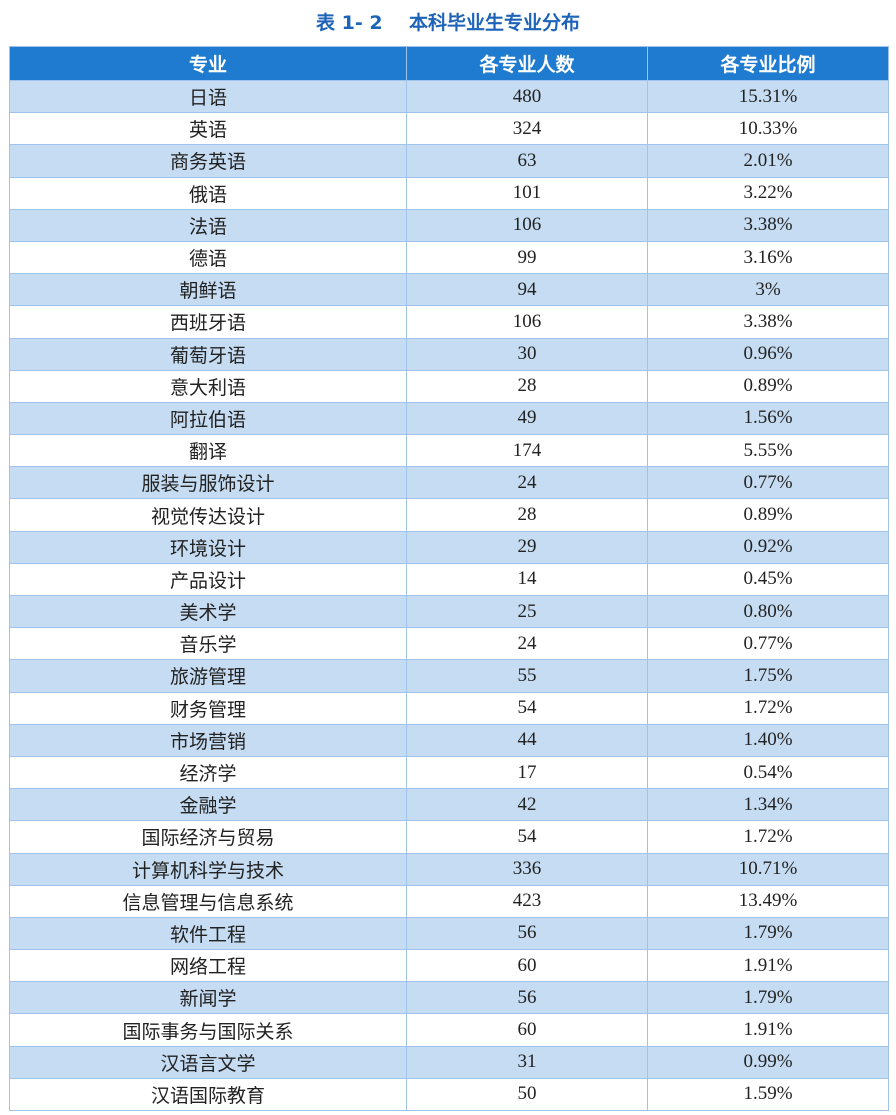  I want to click on table-cell: 17, so click(527, 772).